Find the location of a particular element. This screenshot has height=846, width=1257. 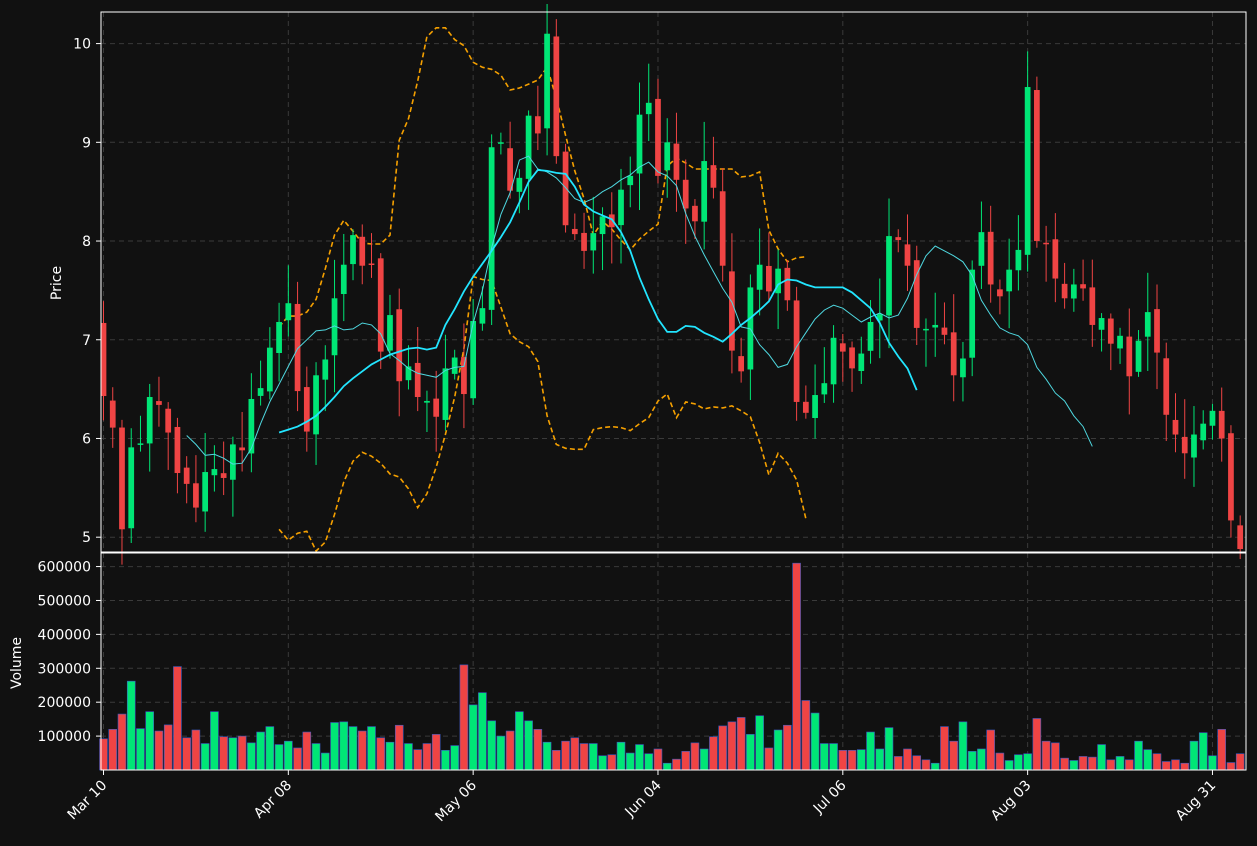

price-tick-label: 5 is located at coordinates (86, 538).